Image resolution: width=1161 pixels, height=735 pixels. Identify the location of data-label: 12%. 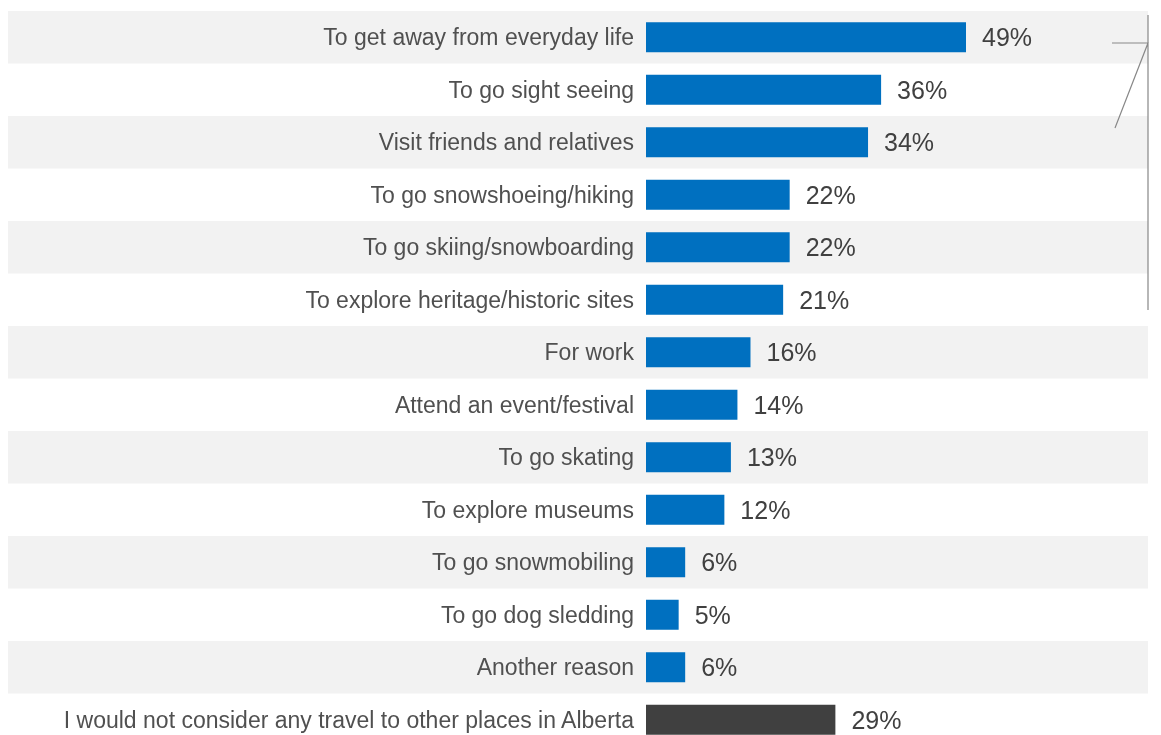
(765, 509).